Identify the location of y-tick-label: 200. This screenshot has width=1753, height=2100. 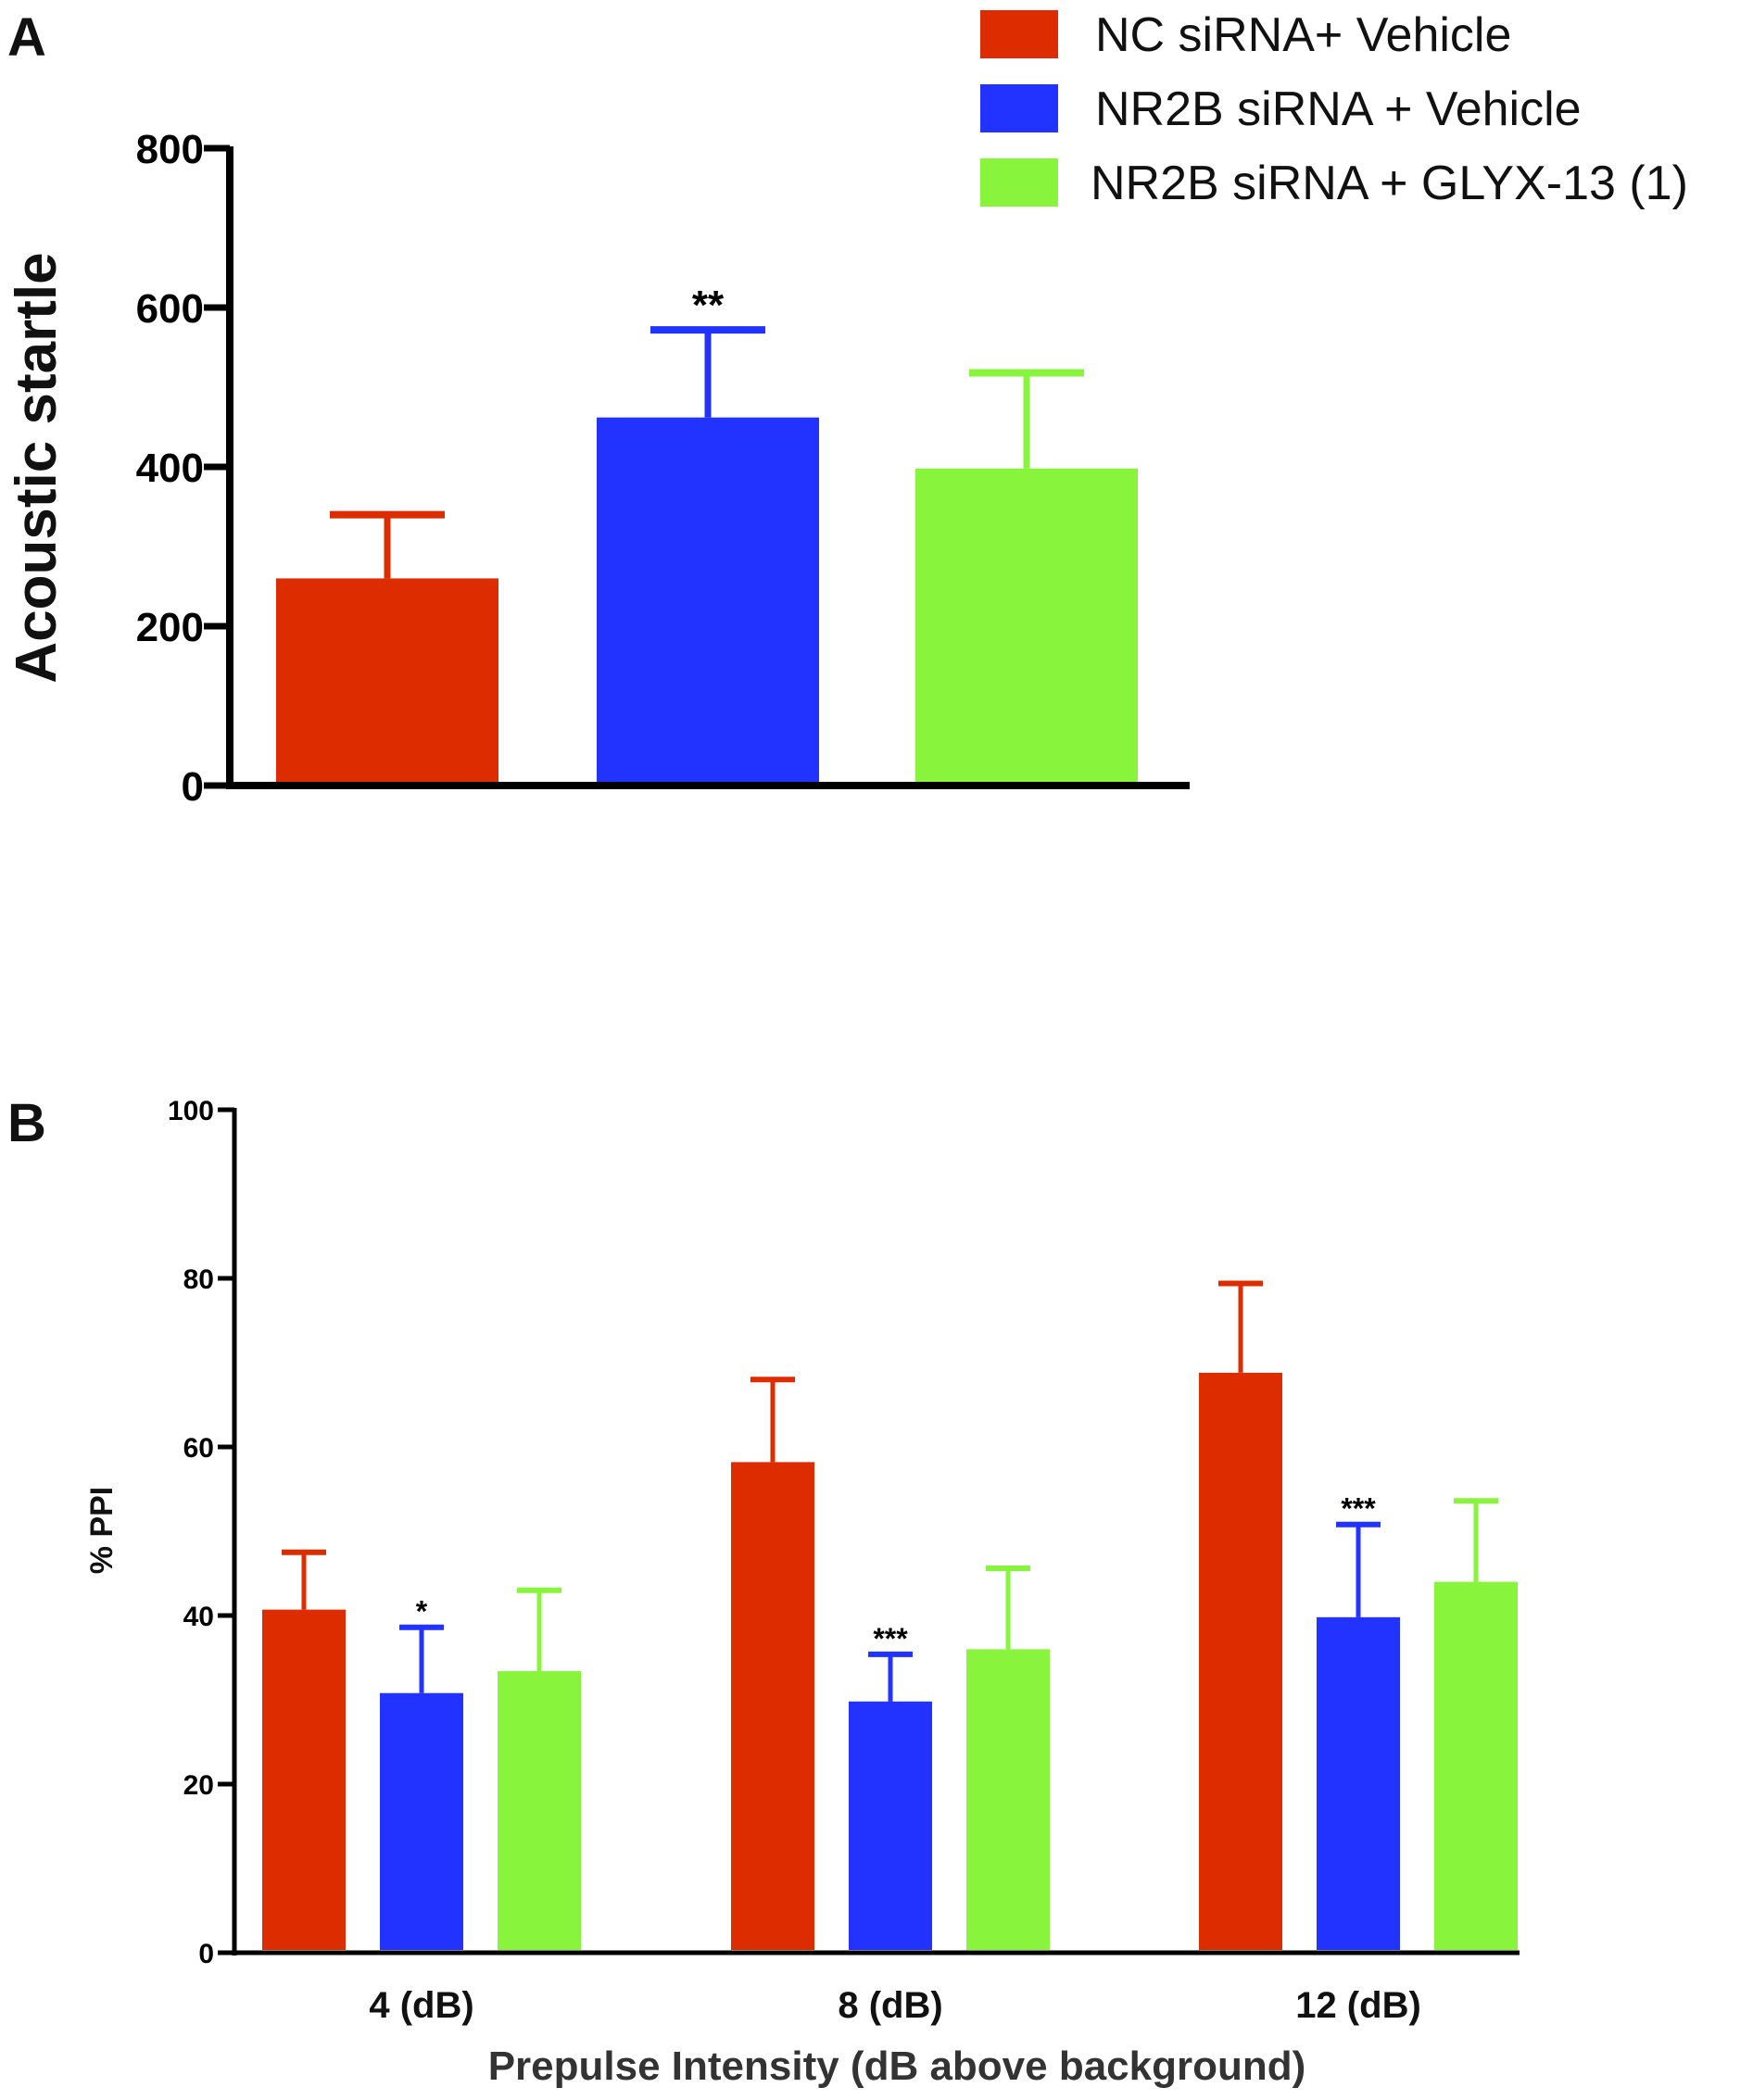
(170, 628).